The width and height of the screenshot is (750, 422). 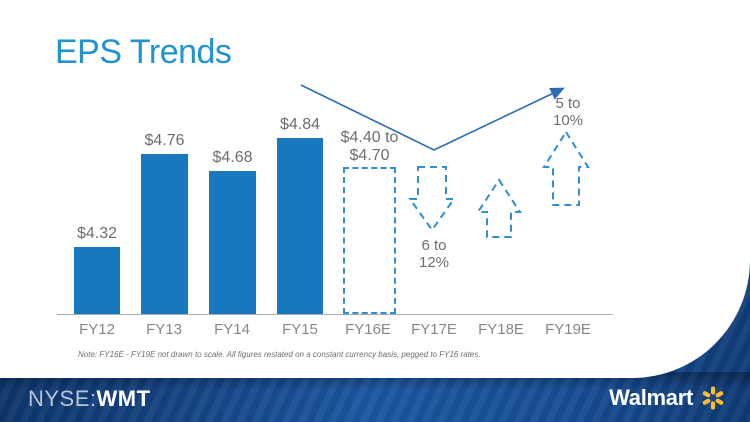 I want to click on ticker-exchange: NYSE:, so click(x=62, y=398).